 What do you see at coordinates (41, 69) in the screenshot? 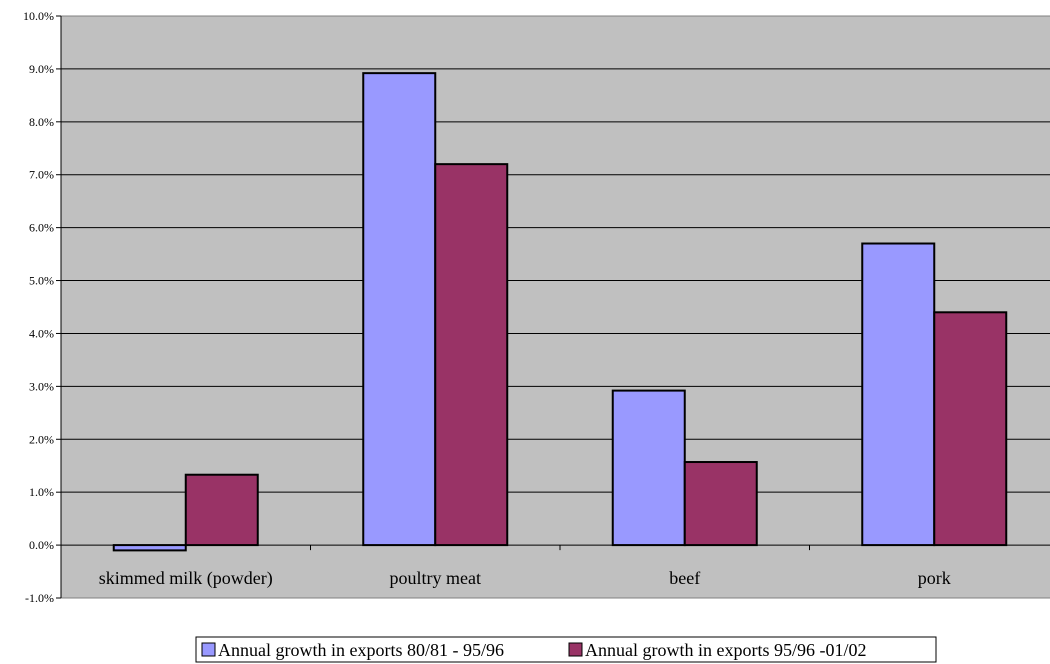
I see `y-tick-label: 9.0%` at bounding box center [41, 69].